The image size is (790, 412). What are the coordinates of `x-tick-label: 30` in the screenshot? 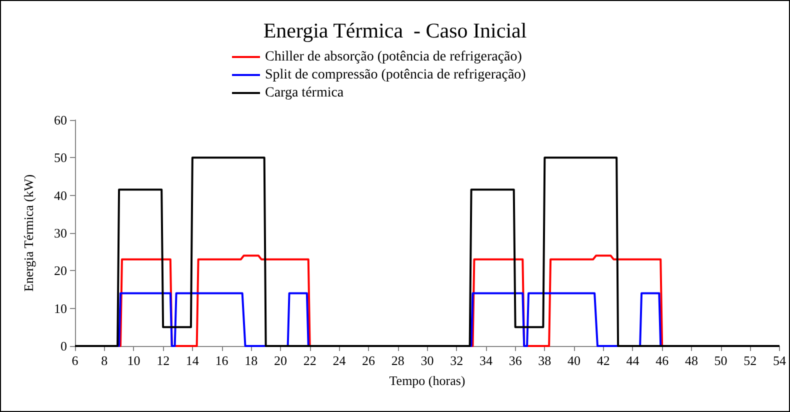 It's located at (427, 360).